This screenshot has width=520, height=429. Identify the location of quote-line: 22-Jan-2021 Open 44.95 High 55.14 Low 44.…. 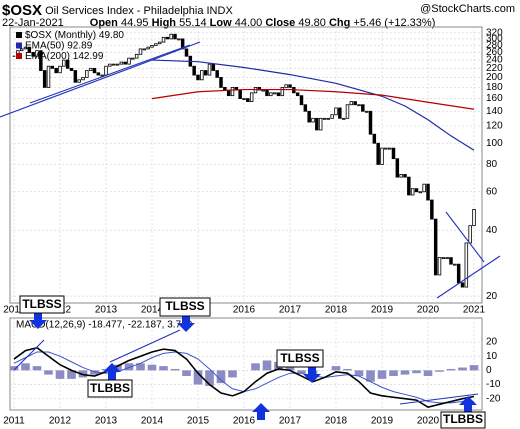
(218, 23).